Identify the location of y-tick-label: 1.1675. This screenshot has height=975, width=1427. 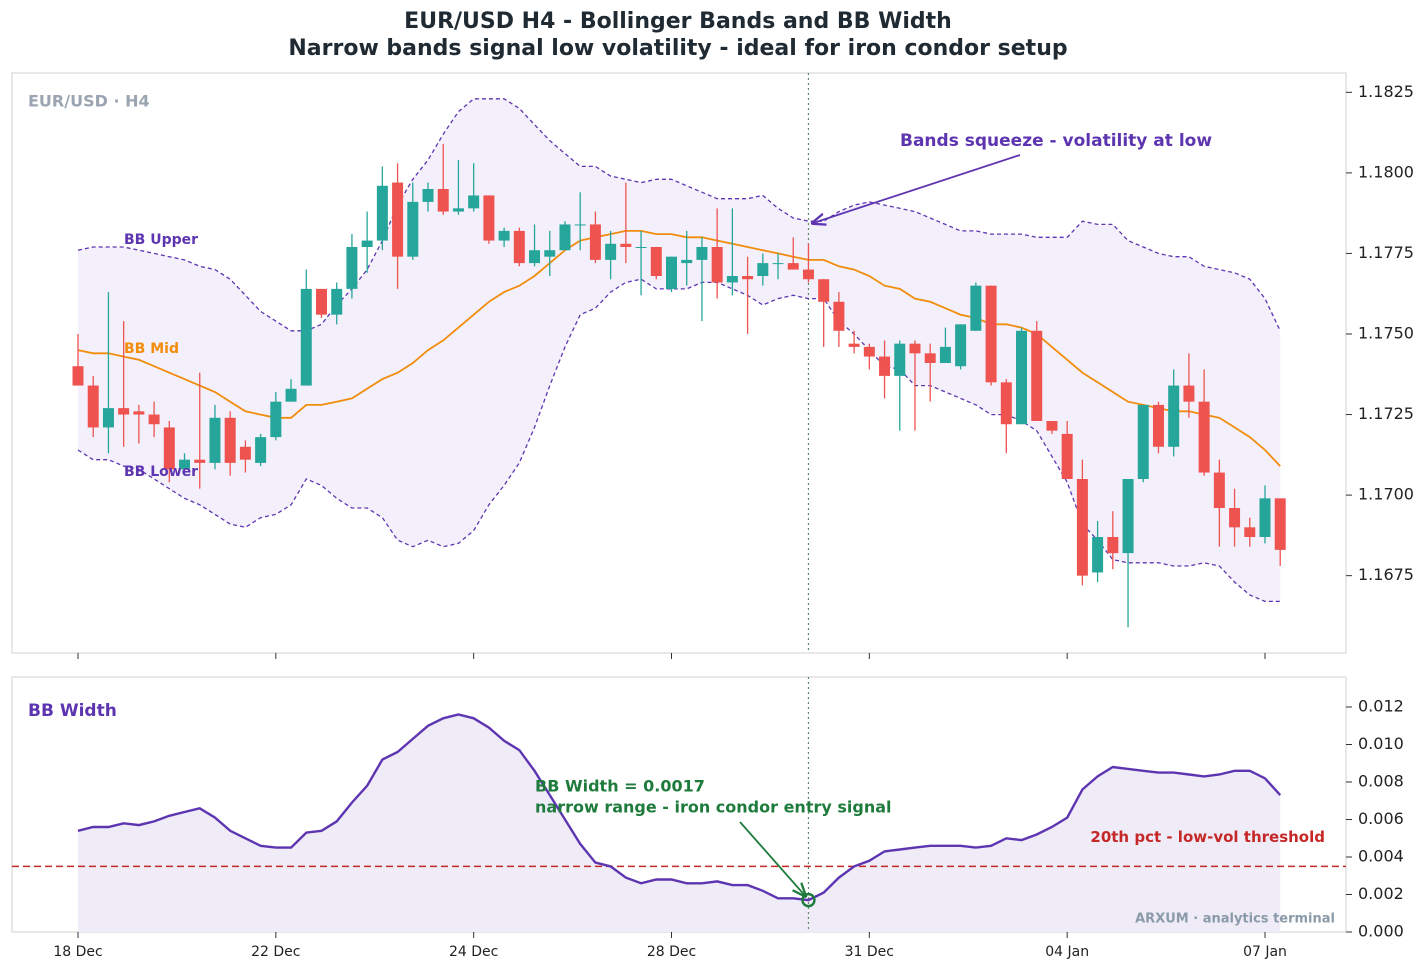
(1386, 574).